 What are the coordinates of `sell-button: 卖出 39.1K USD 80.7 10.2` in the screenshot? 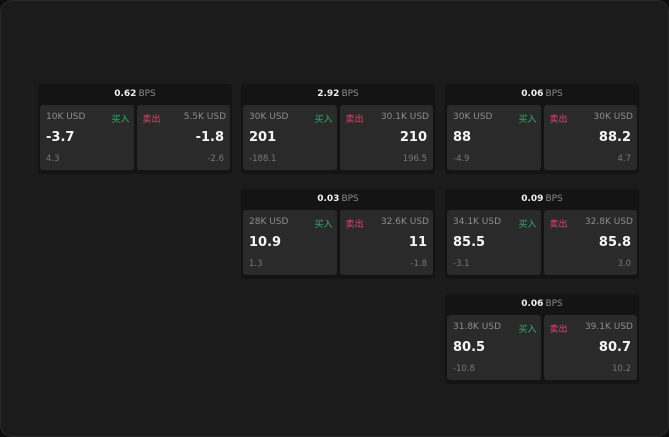 It's located at (590, 347).